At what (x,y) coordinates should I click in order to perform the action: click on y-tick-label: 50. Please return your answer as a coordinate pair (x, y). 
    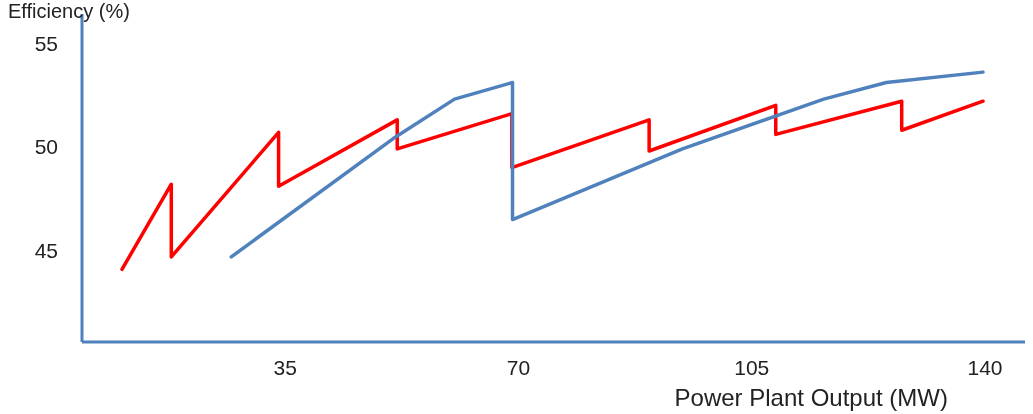
    Looking at the image, I should click on (46, 147).